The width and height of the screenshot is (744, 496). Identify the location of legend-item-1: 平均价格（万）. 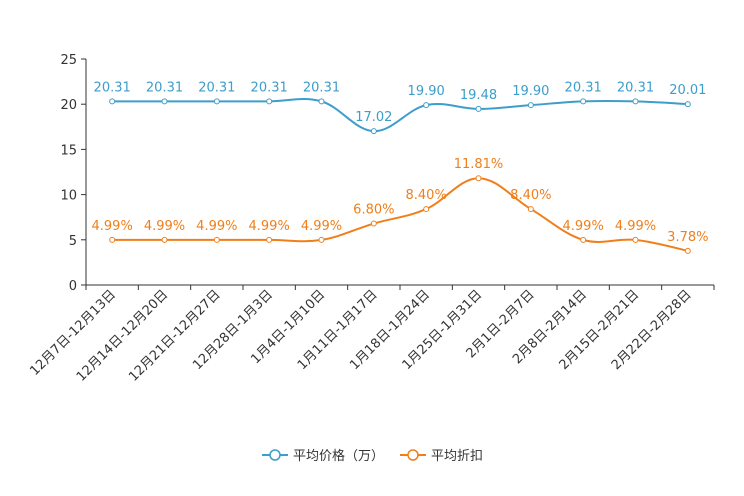
(323, 456).